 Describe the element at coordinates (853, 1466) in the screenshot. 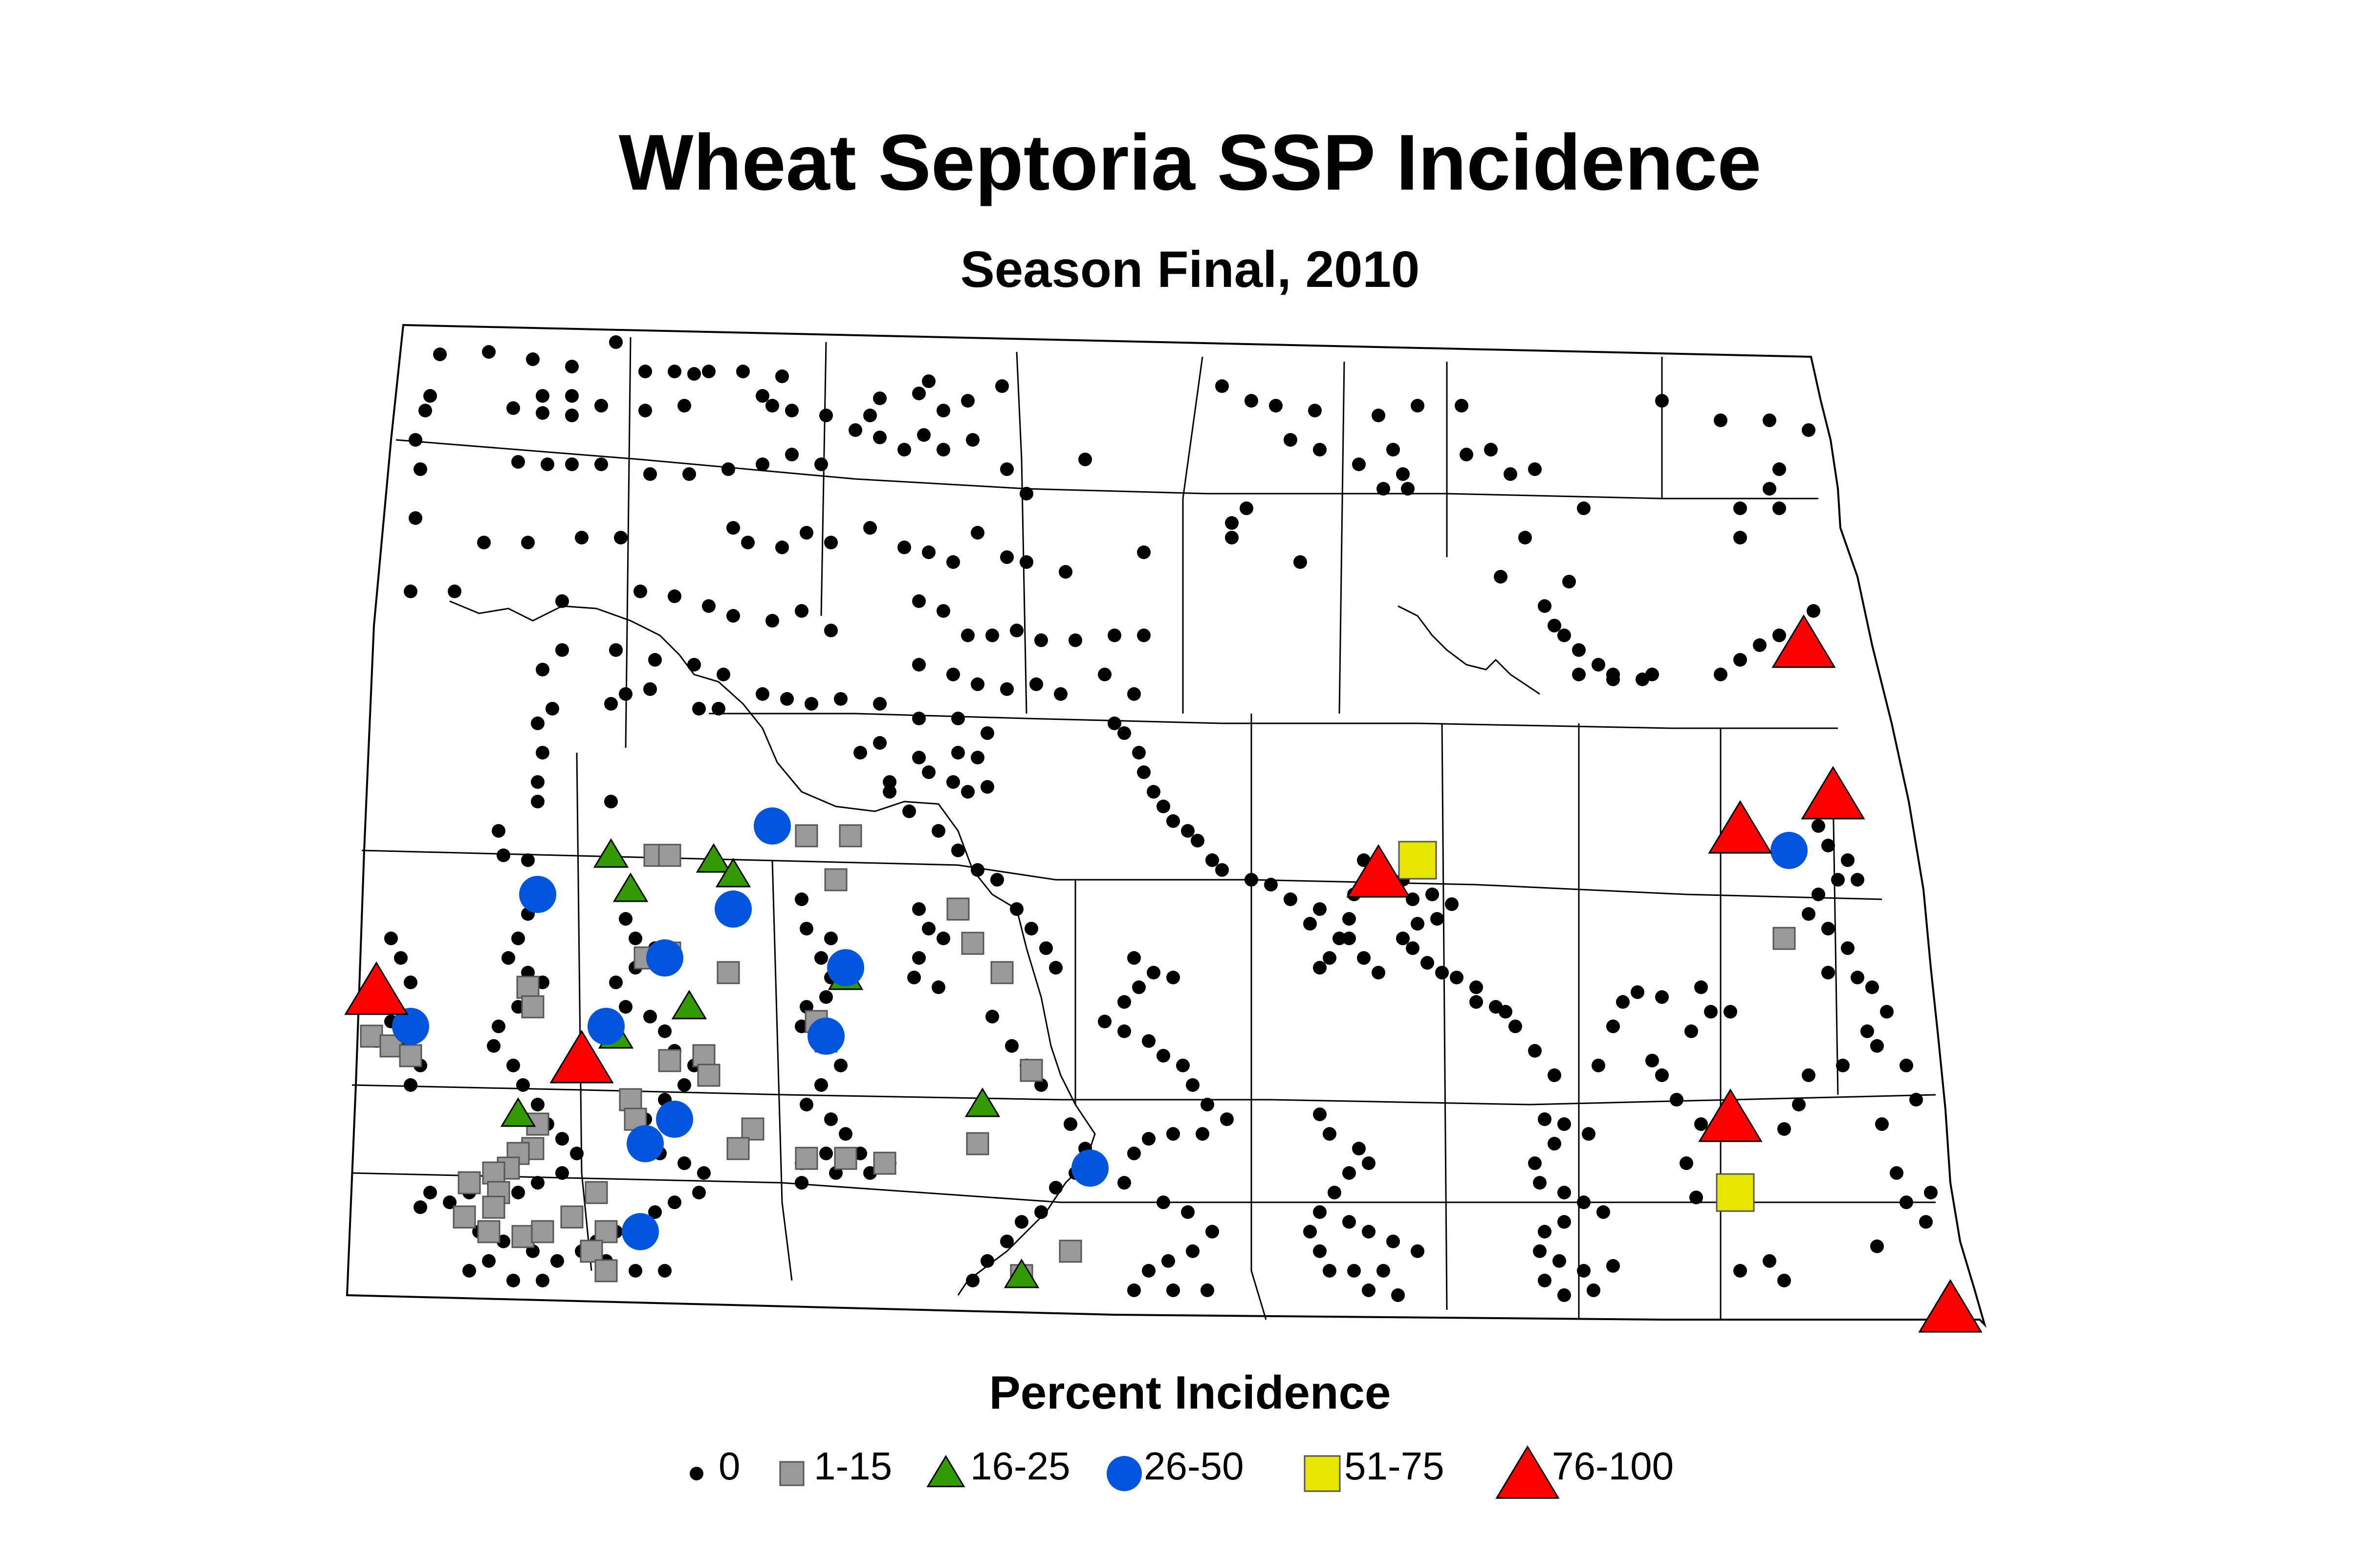

I see `legend-label-1-15: 1-15` at that location.